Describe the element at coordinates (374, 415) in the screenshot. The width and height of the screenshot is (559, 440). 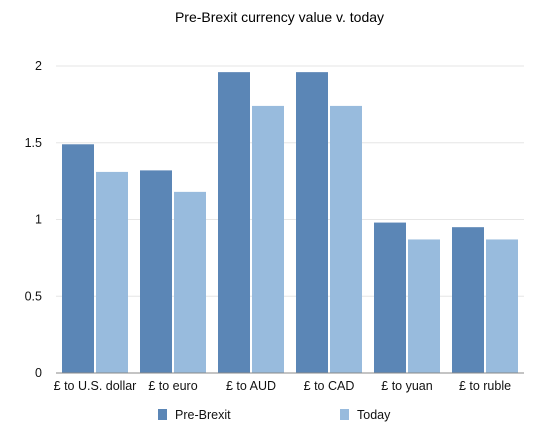
I see `legend-label: Today` at that location.